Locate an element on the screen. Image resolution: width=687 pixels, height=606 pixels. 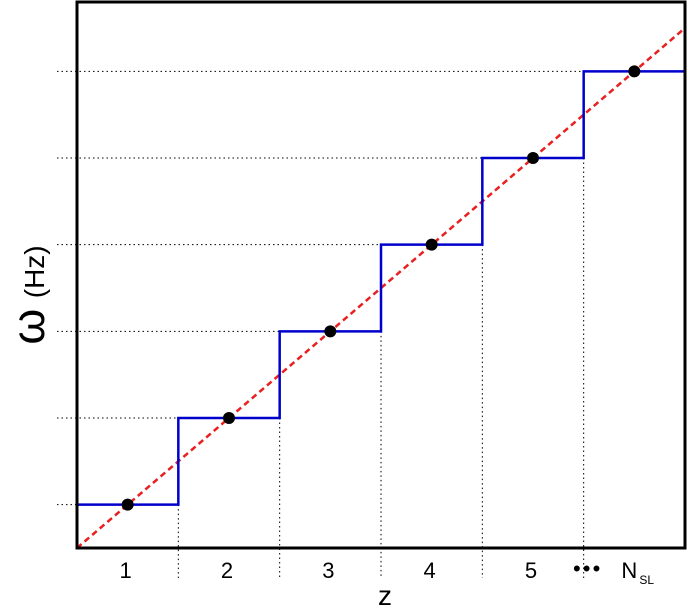
x-tick-ellipsis: • • • is located at coordinates (586, 568).